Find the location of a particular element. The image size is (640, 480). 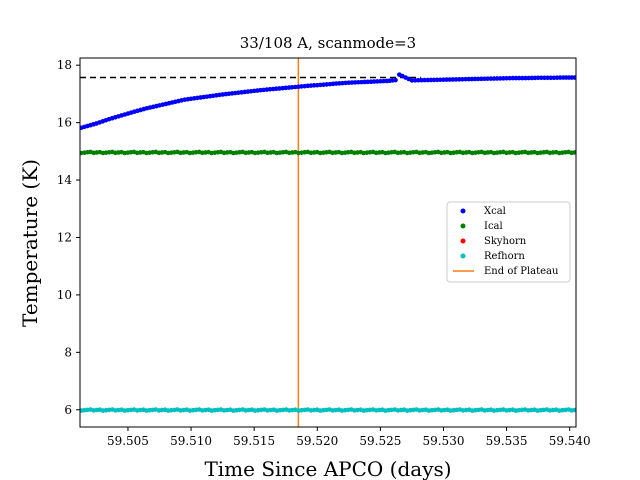

x-tick-label: 59.520 is located at coordinates (317, 441).